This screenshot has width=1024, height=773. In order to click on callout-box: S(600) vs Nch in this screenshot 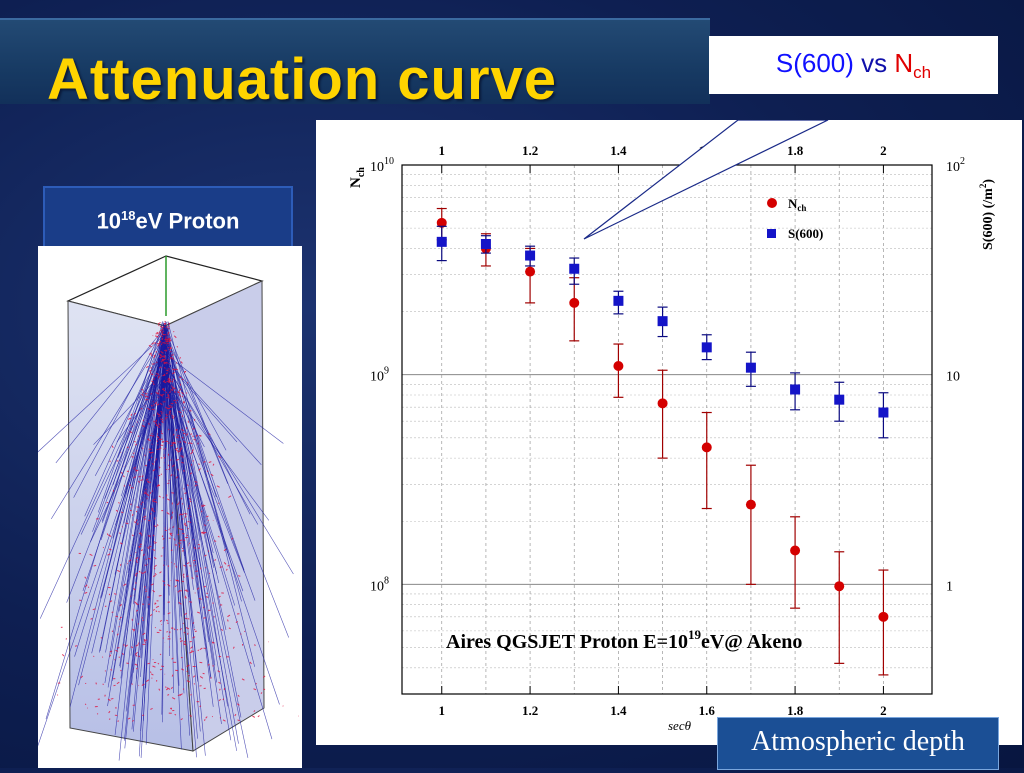, I will do `click(853, 65)`.